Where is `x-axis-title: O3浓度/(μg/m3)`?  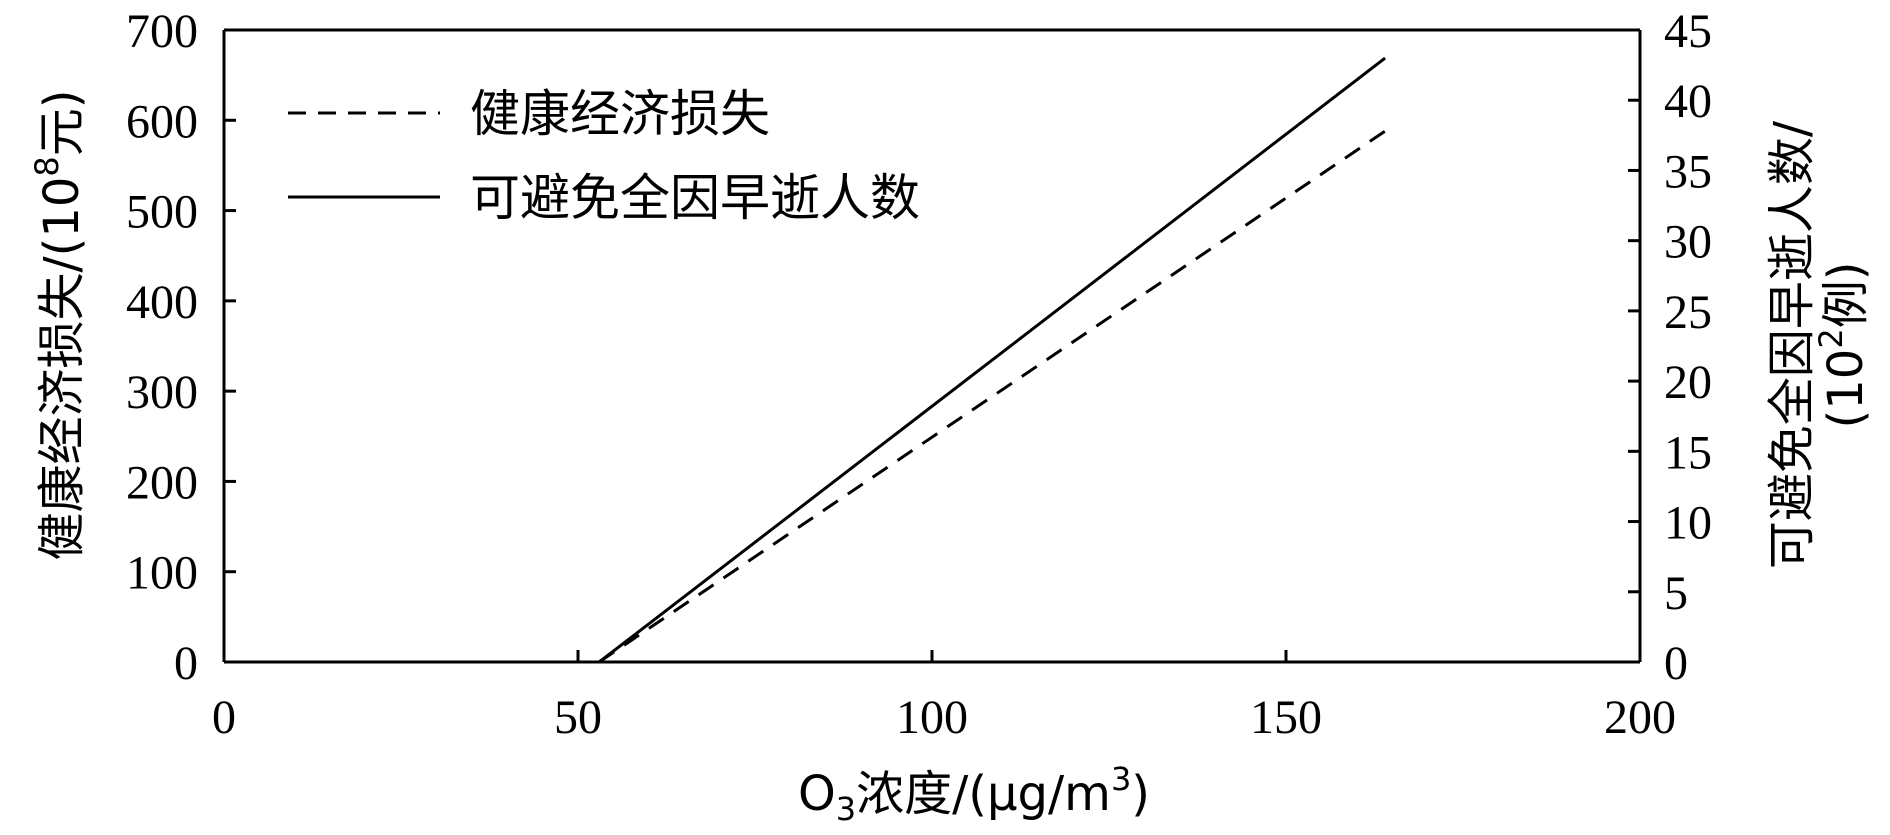 x-axis-title: O3浓度/(μg/m3) is located at coordinates (974, 794).